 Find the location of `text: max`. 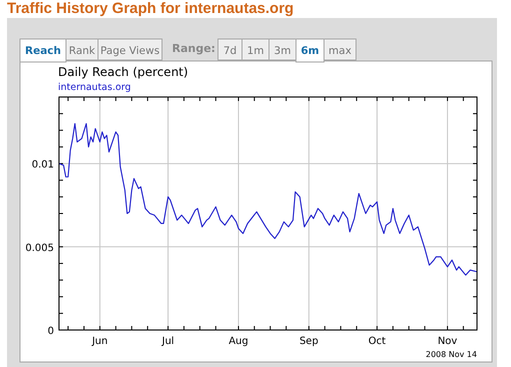

text: max is located at coordinates (340, 51).